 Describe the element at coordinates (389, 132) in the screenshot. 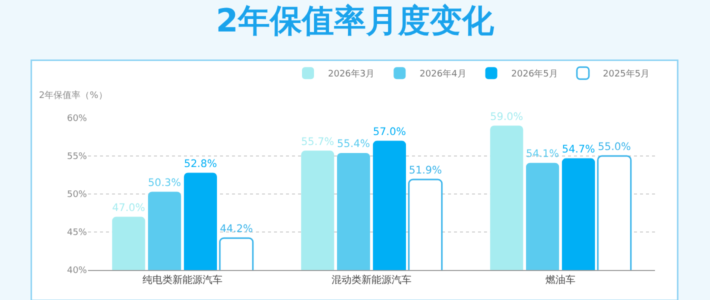

I see `data-label: 57.0%` at that location.